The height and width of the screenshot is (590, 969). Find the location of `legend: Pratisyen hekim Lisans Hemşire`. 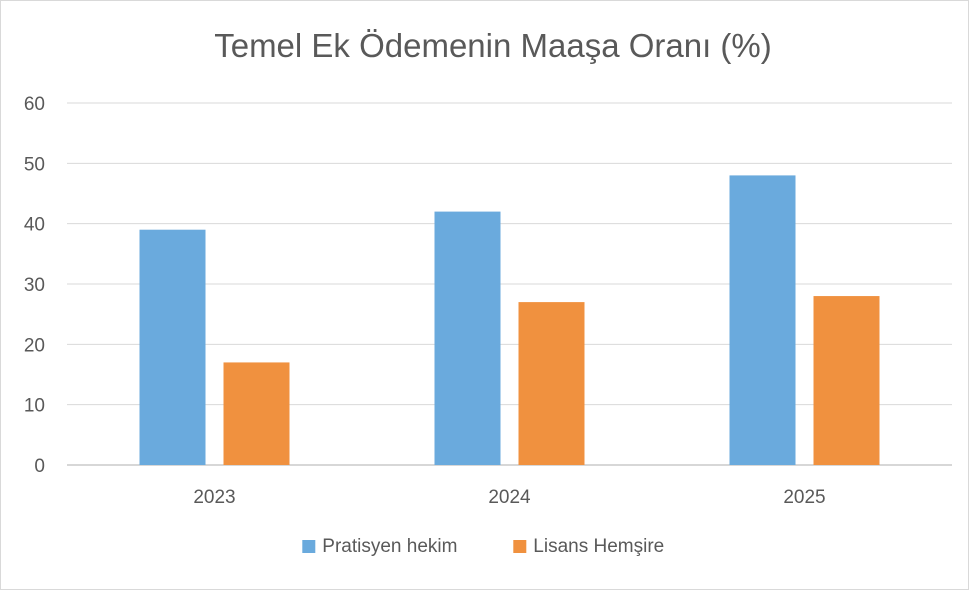

legend: Pratisyen hekim Lisans Hemşire is located at coordinates (483, 546).